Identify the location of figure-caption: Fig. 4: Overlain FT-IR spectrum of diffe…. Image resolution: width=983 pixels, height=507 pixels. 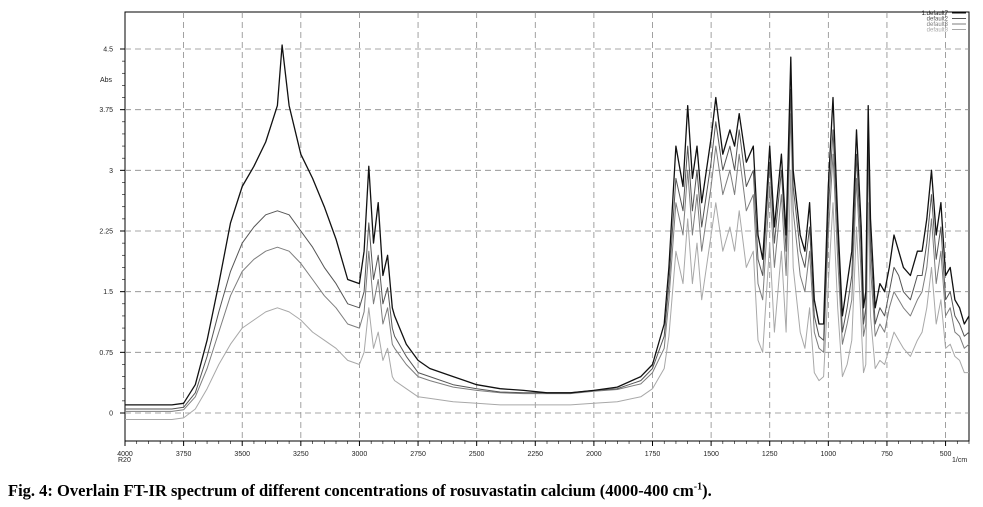
(360, 491).